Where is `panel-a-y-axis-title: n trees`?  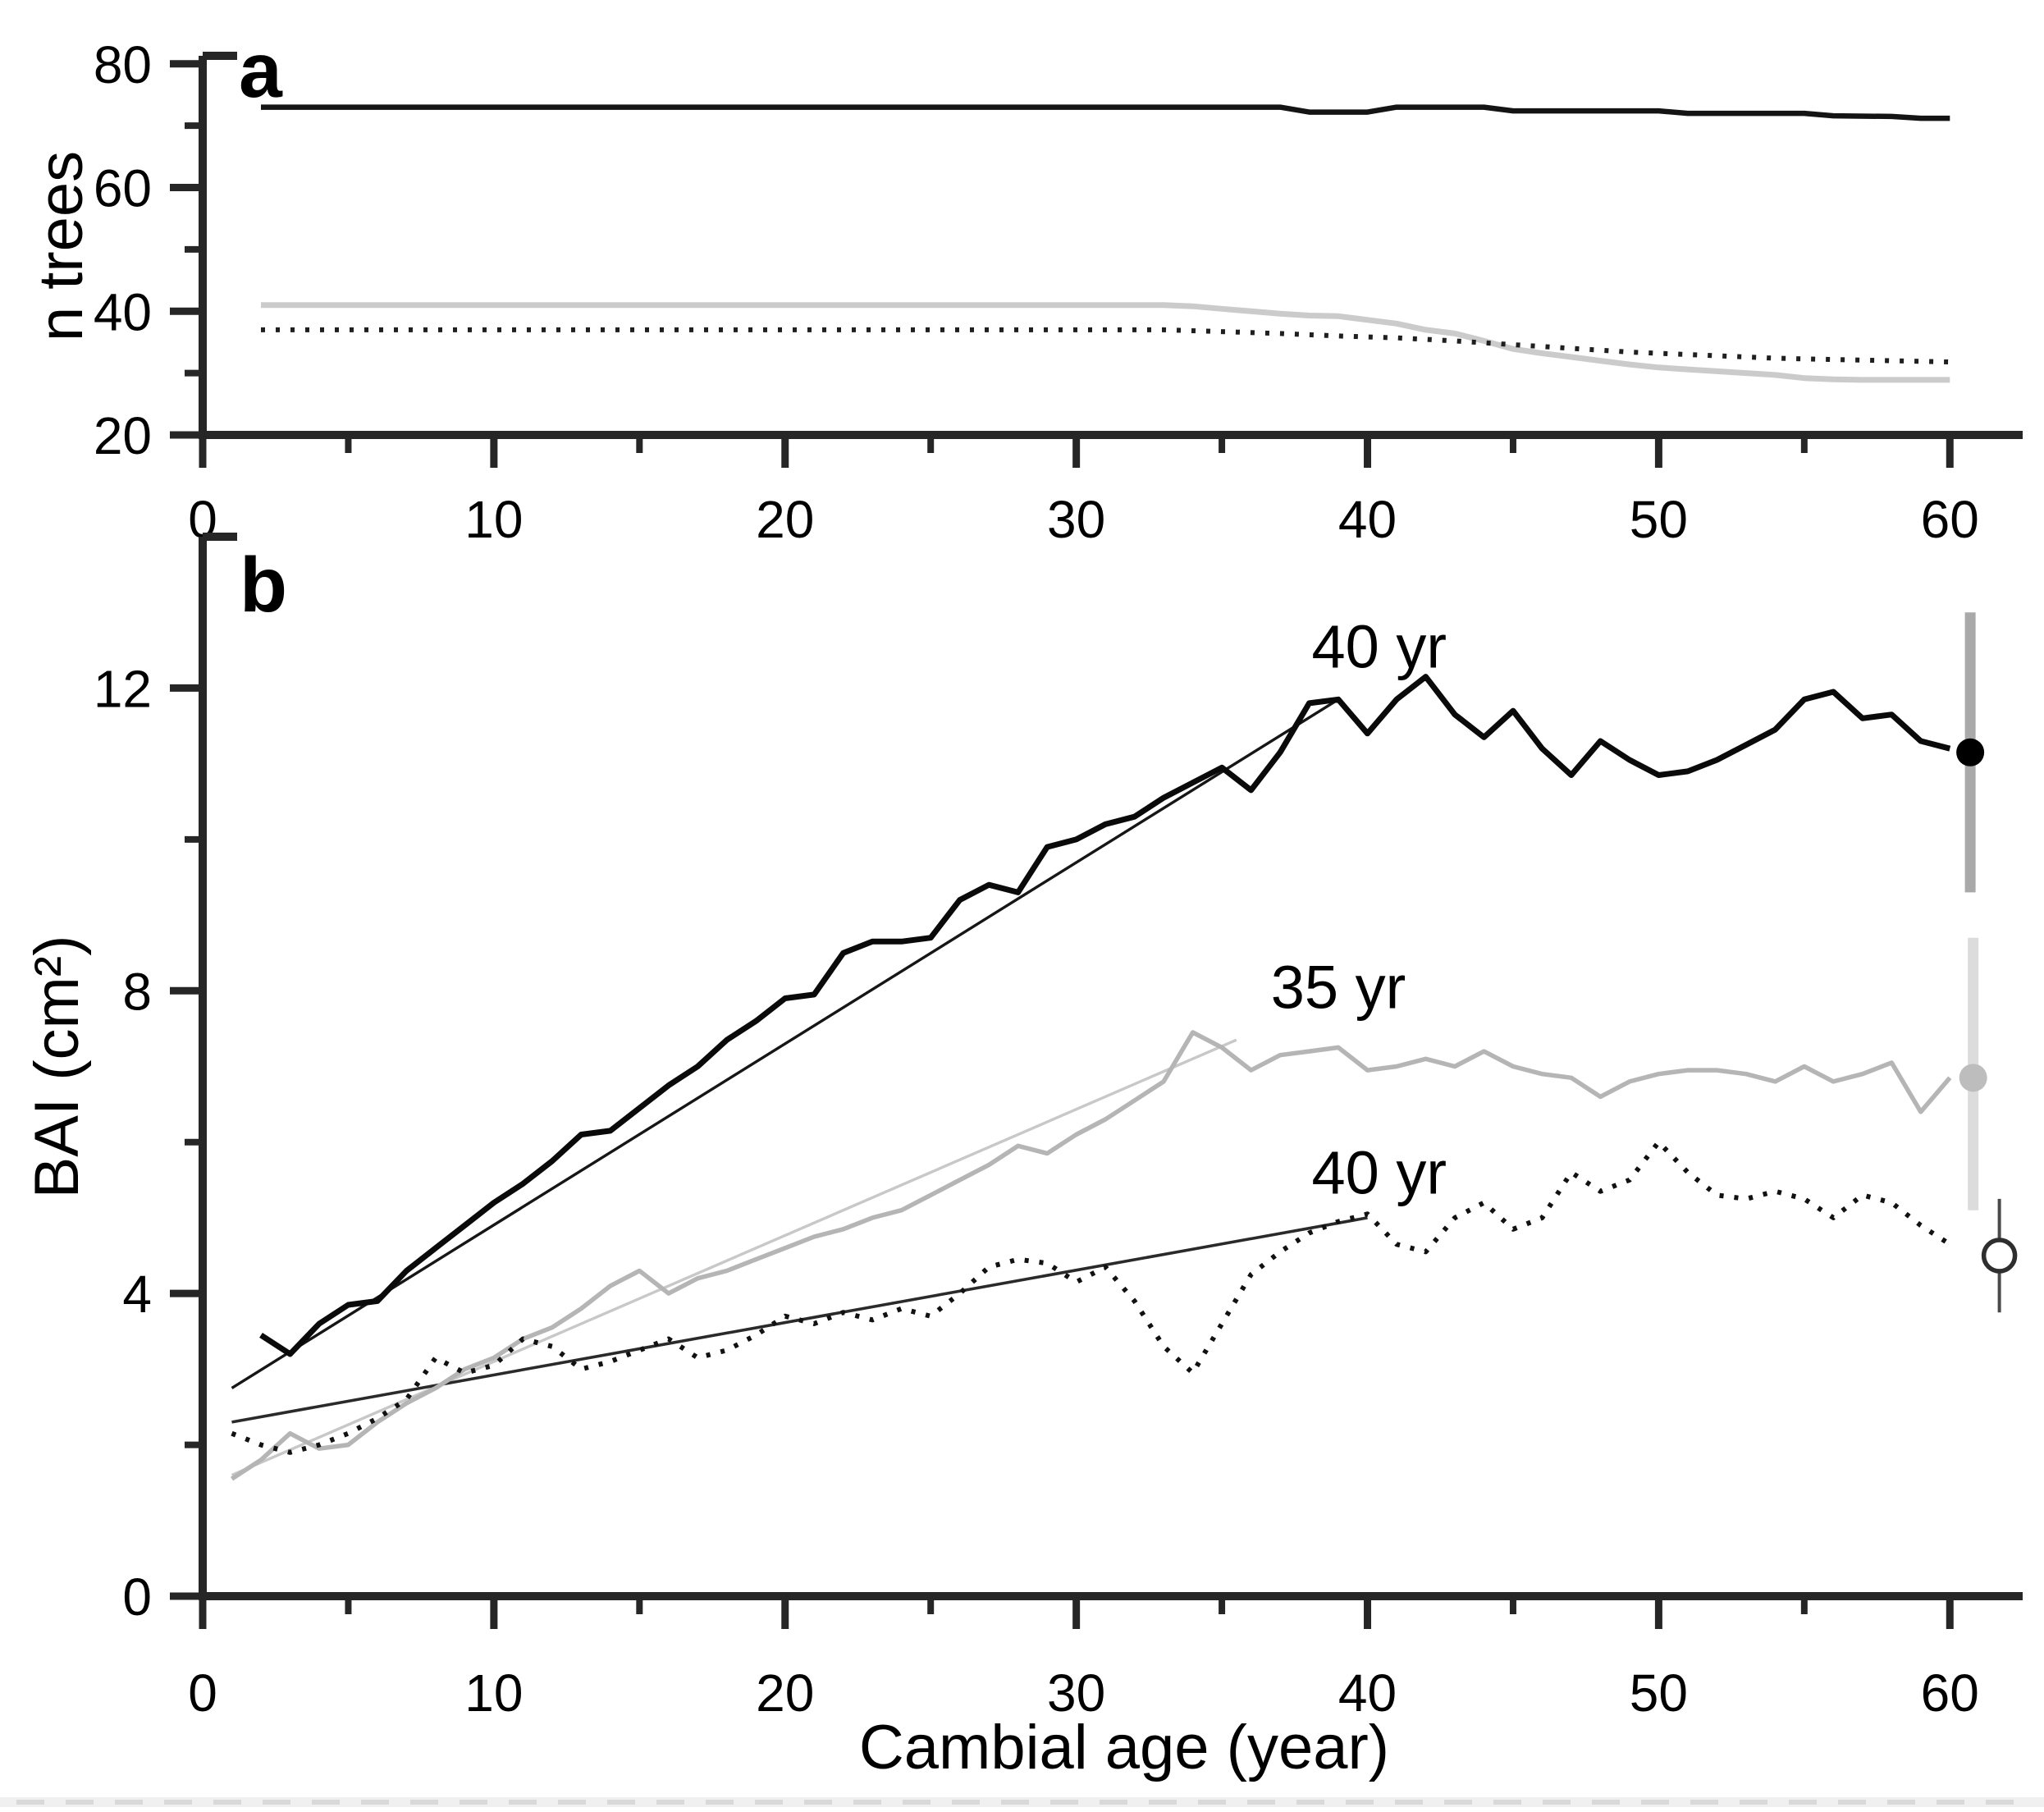 panel-a-y-axis-title: n trees is located at coordinates (61, 246).